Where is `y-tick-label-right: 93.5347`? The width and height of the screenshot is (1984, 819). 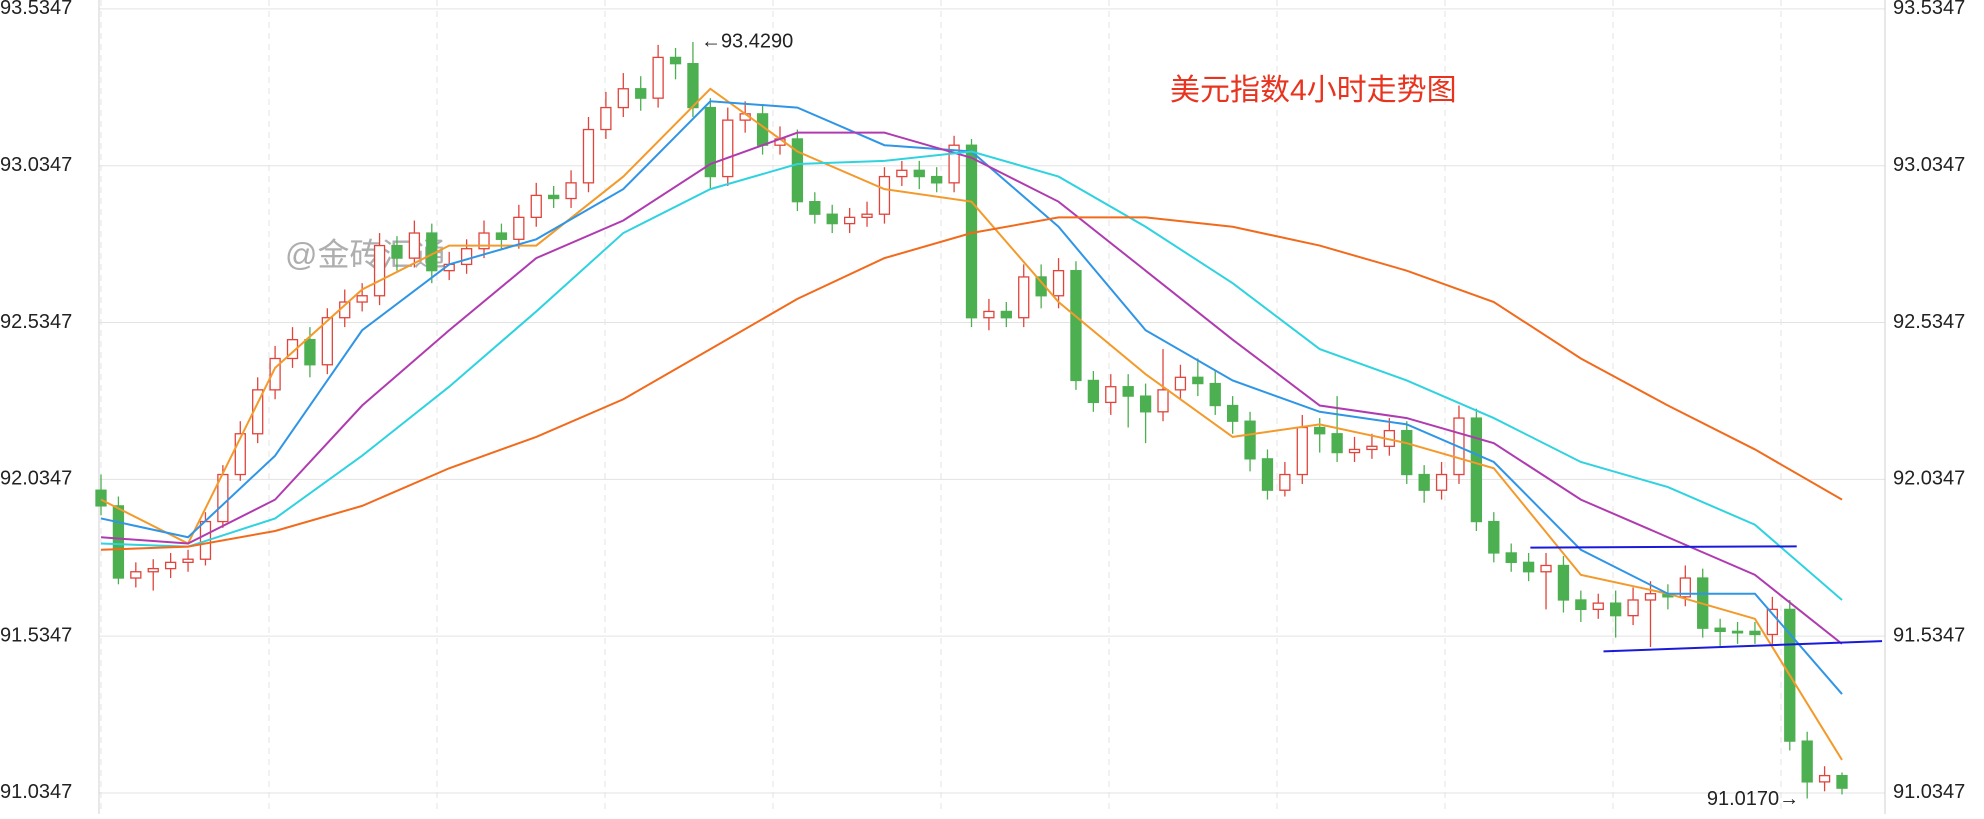 y-tick-label-right: 93.5347 is located at coordinates (1929, 9).